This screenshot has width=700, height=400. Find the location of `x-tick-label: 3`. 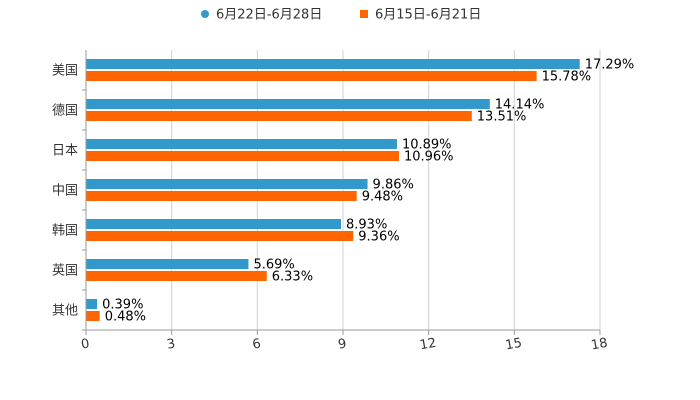

x-tick-label: 3 is located at coordinates (171, 344).